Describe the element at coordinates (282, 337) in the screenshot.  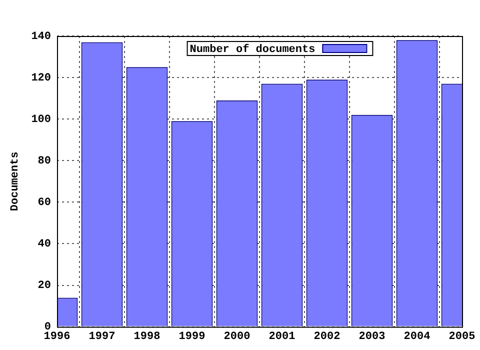
I see `x-tick-label: 2001` at that location.